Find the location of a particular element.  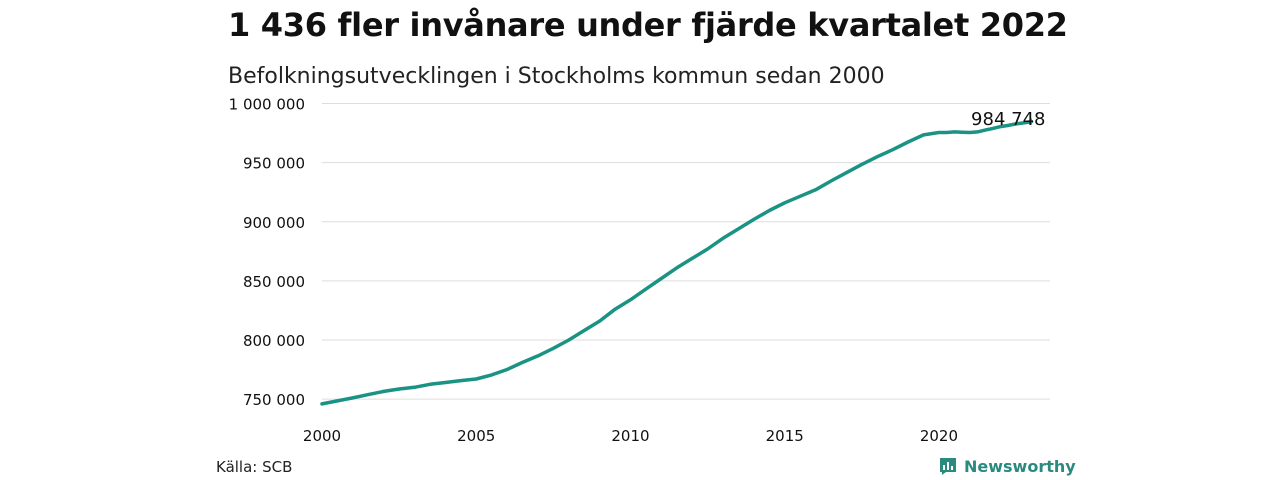

x-tick-label: 2000 is located at coordinates (322, 436).